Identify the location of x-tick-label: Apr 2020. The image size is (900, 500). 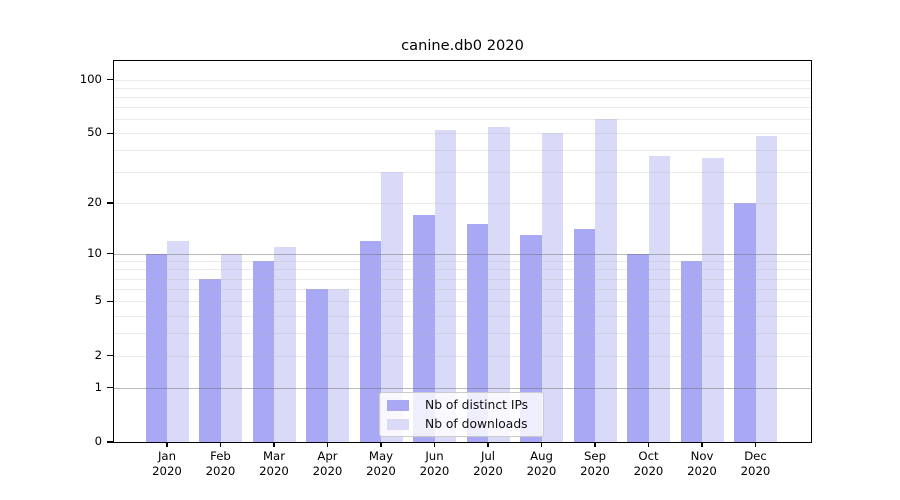
(328, 464).